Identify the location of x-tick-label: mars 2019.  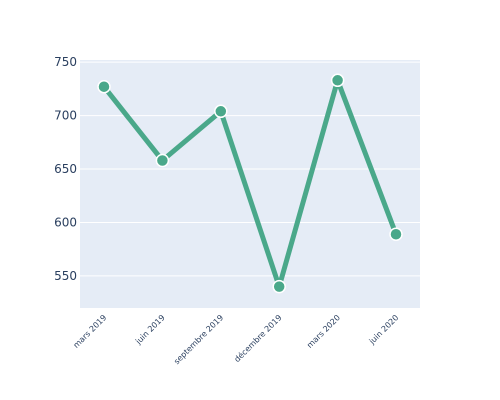
(90, 331).